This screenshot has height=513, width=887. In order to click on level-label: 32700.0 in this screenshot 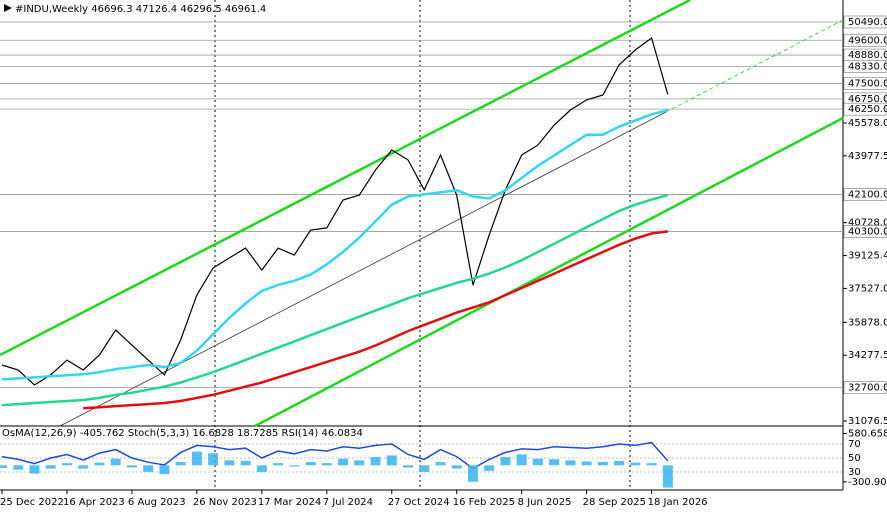, I will do `click(867, 388)`.